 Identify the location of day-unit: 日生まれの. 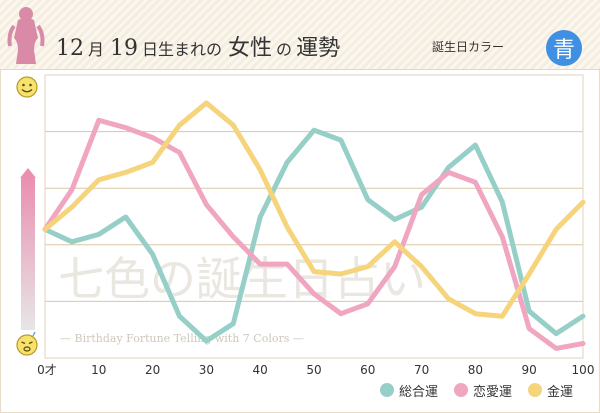
(182, 49).